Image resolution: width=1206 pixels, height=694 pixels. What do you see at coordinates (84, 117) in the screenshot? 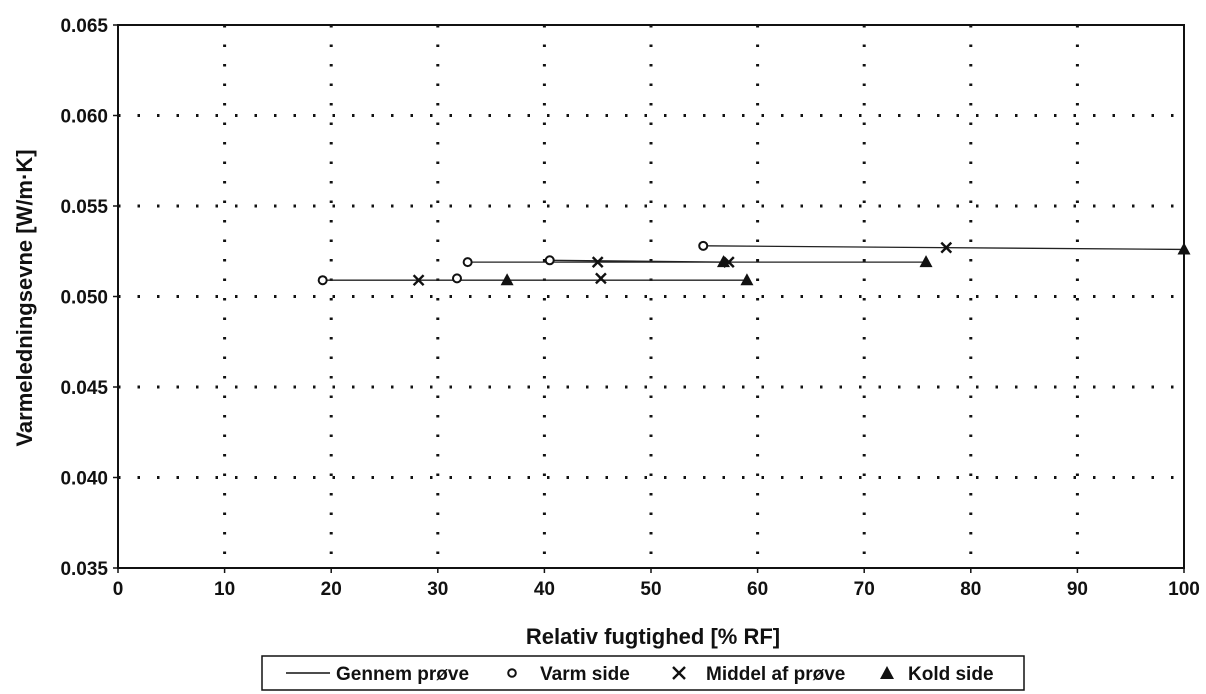
I see `y-tick-label-5: 0.060` at bounding box center [84, 117].